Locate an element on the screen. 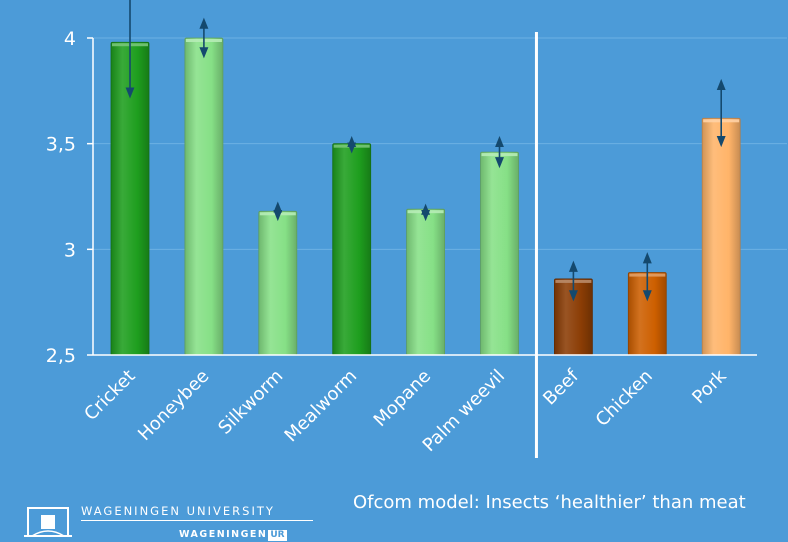  wageningen-logo-icon is located at coordinates (48, 522).